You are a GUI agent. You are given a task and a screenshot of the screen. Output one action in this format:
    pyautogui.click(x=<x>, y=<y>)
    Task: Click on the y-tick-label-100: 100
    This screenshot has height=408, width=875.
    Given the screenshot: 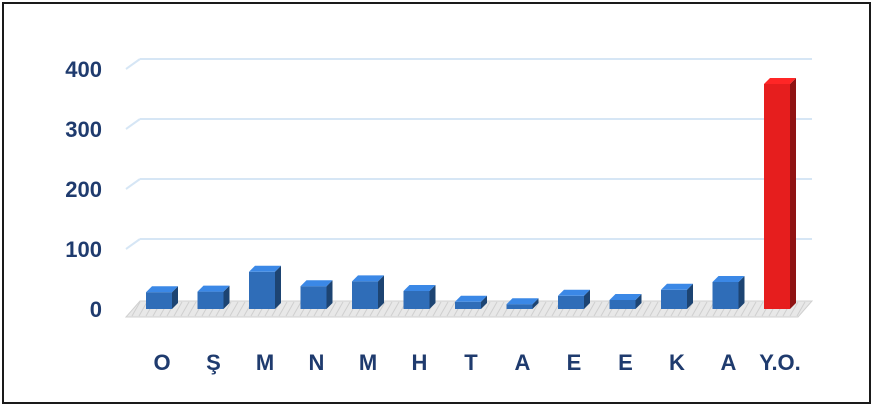 What is the action you would take?
    pyautogui.click(x=83, y=249)
    